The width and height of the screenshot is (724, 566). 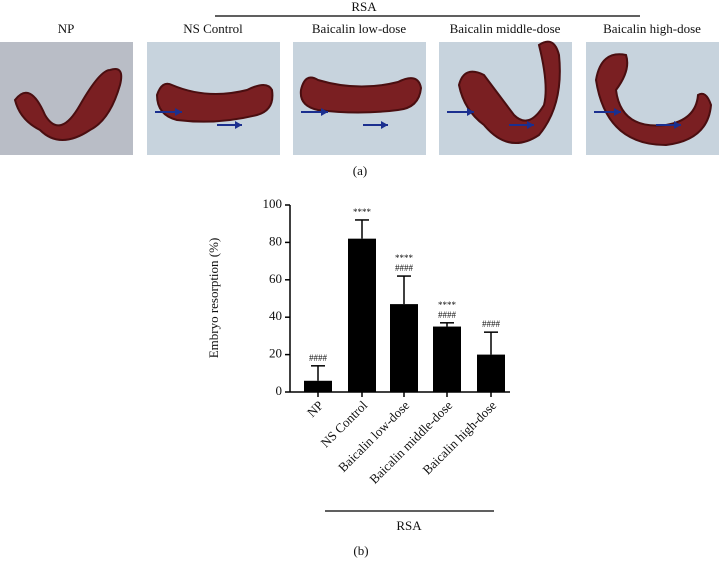 What do you see at coordinates (373, 435) in the screenshot?
I see `x-tick-label: Baicalin low-dose` at bounding box center [373, 435].